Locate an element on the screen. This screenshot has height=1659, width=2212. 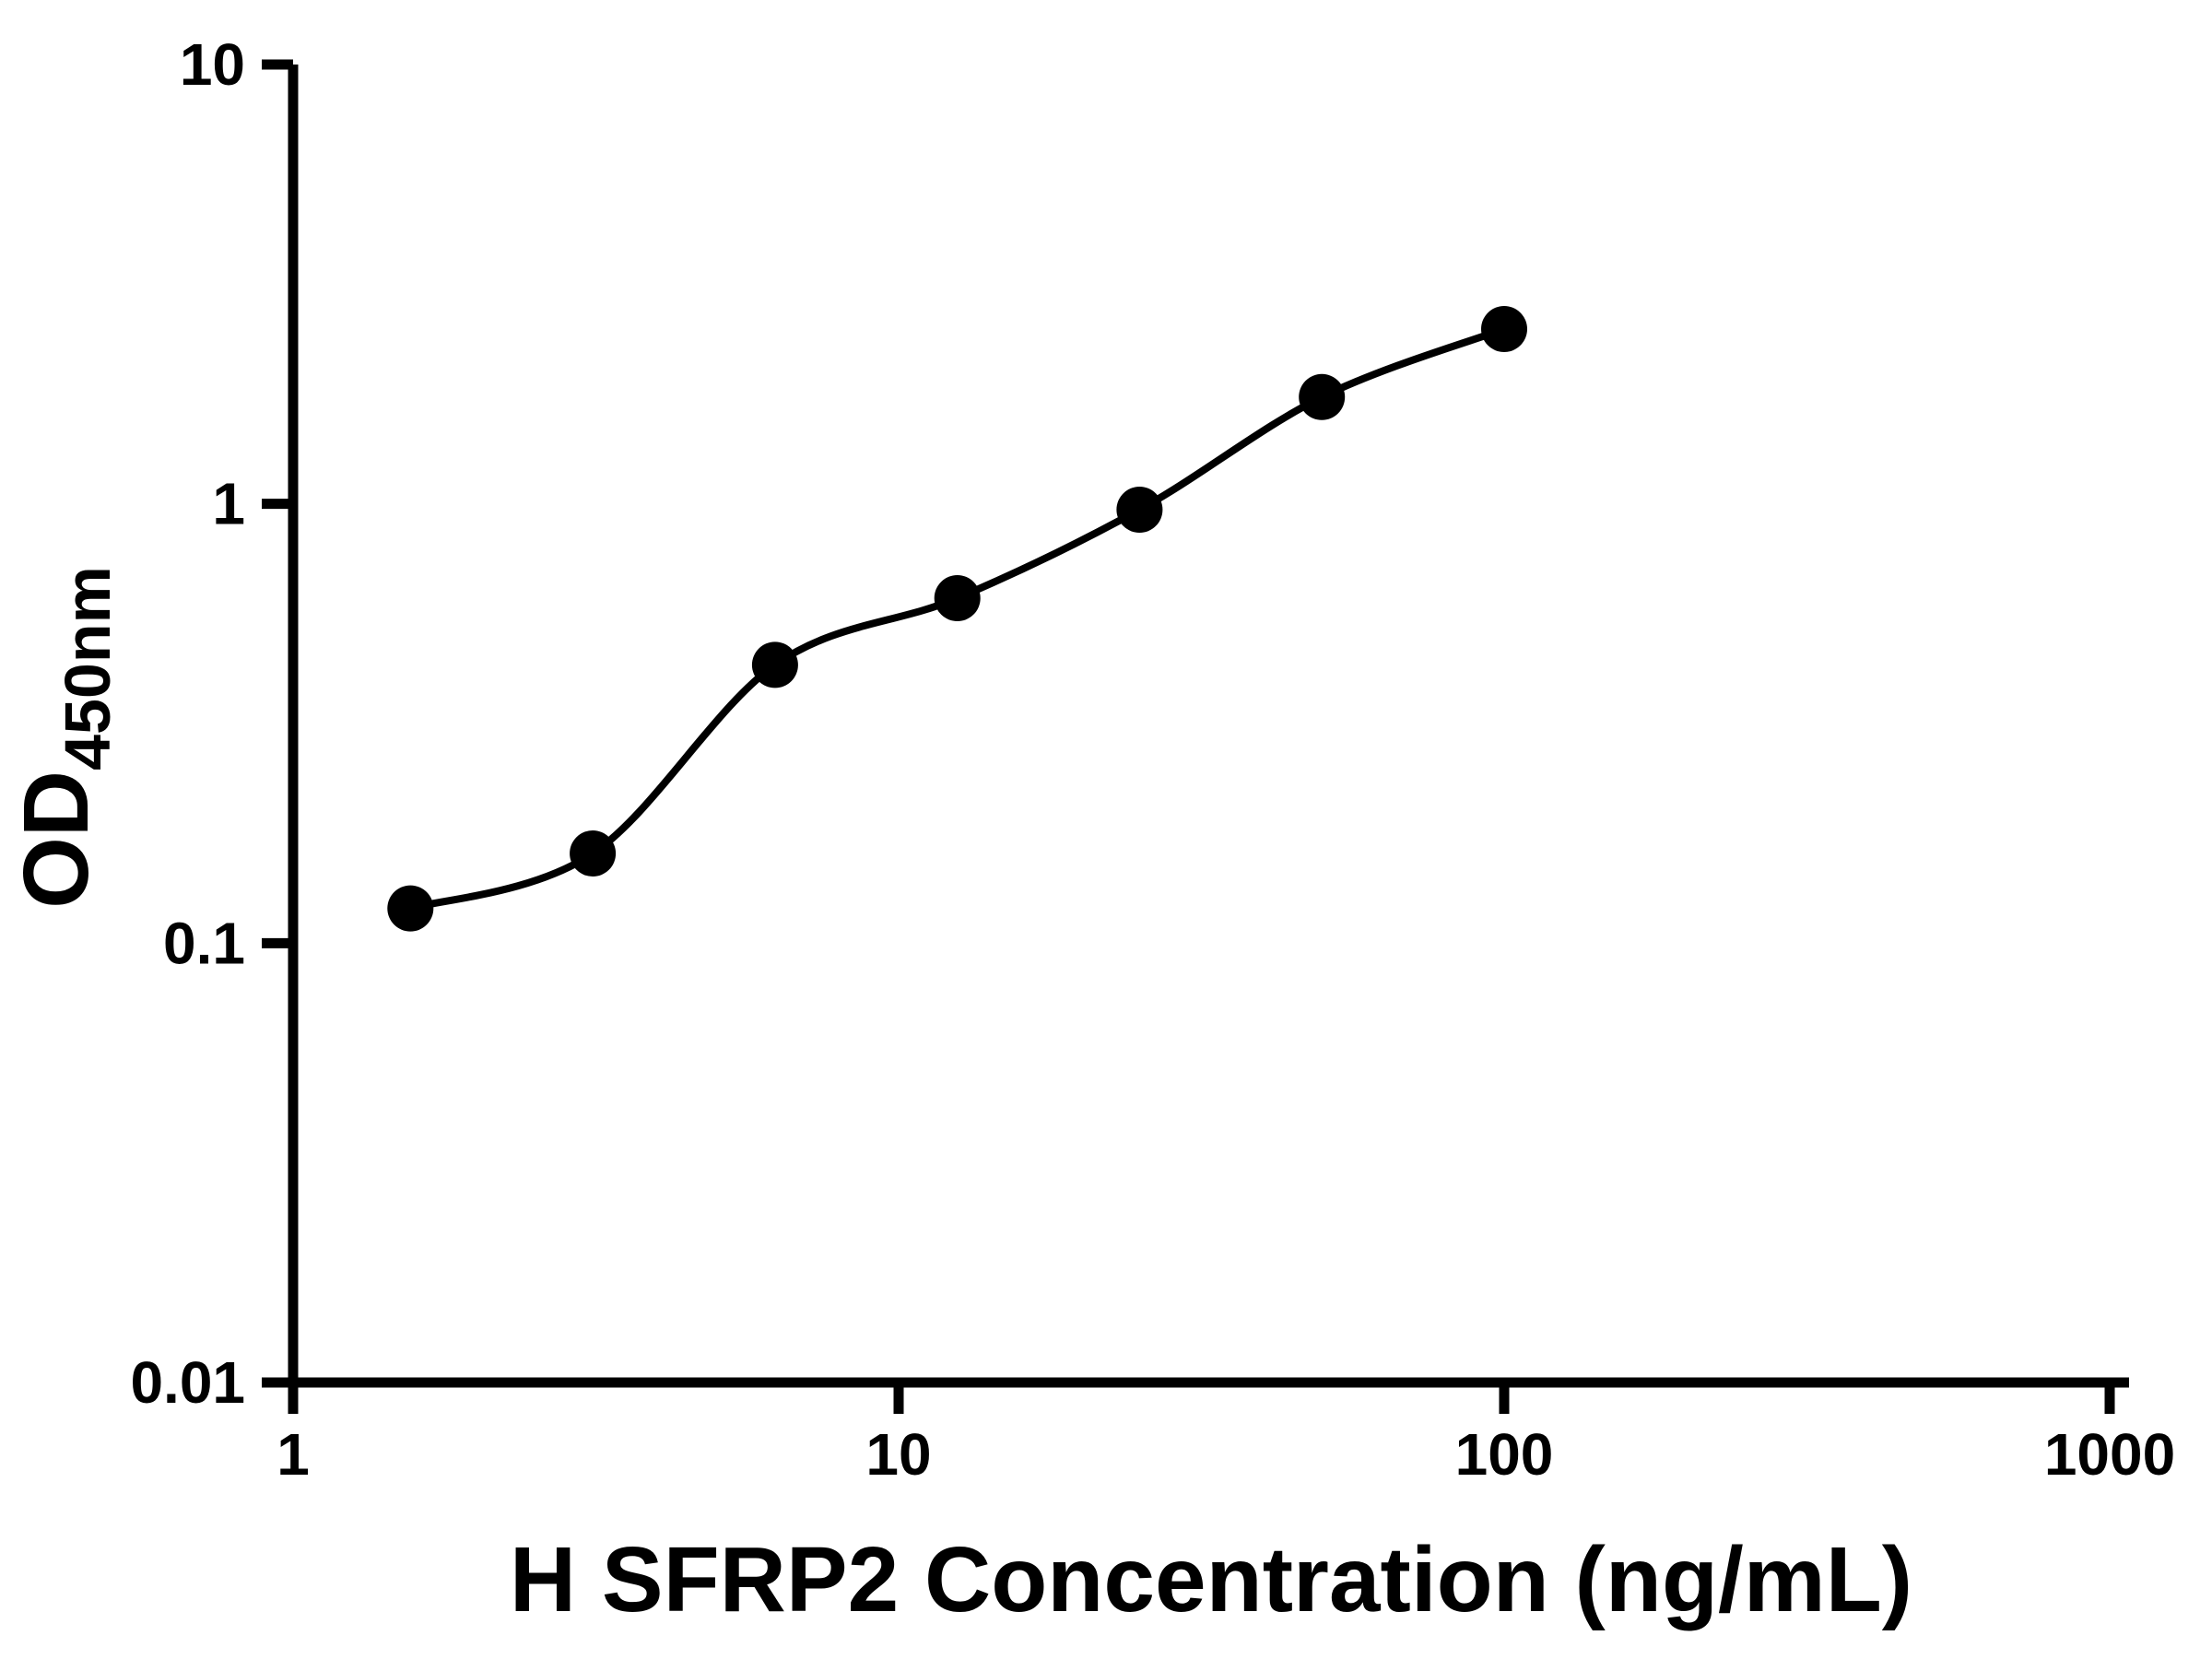
y-axis-title: OD450nm is located at coordinates (64, 737).